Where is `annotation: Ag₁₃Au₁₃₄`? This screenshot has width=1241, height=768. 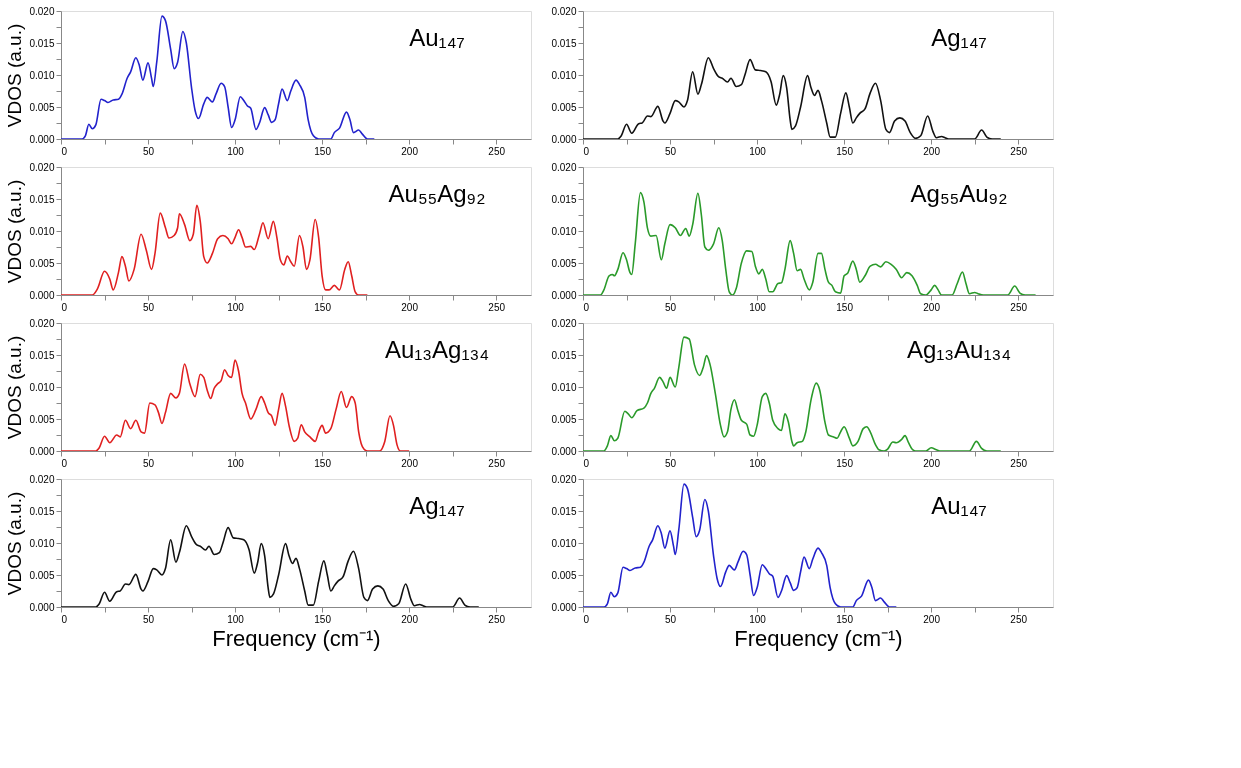 annotation: Ag₁₃Au₁₃₄ is located at coordinates (959, 350).